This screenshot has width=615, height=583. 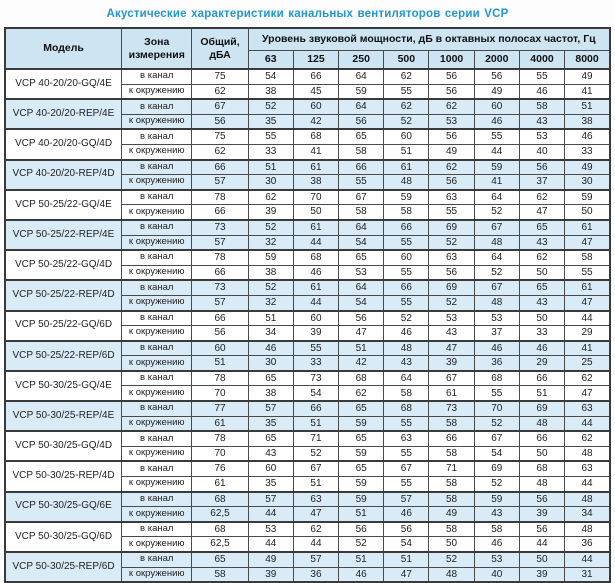 What do you see at coordinates (157, 378) in the screenshot?
I see `zone-cell: в канал` at bounding box center [157, 378].